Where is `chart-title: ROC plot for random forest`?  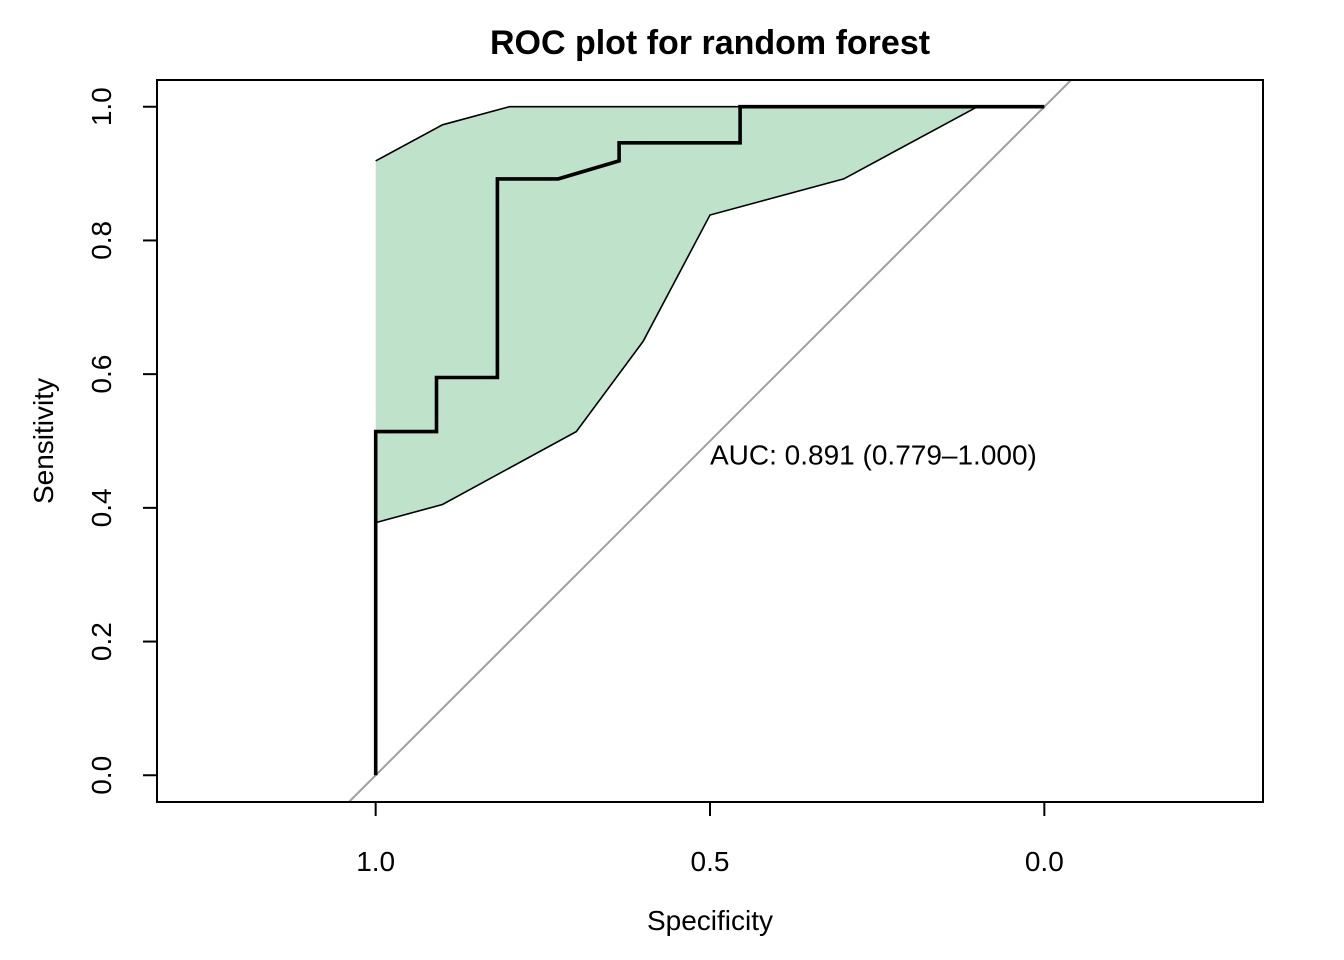
chart-title: ROC plot for random forest is located at coordinates (710, 43).